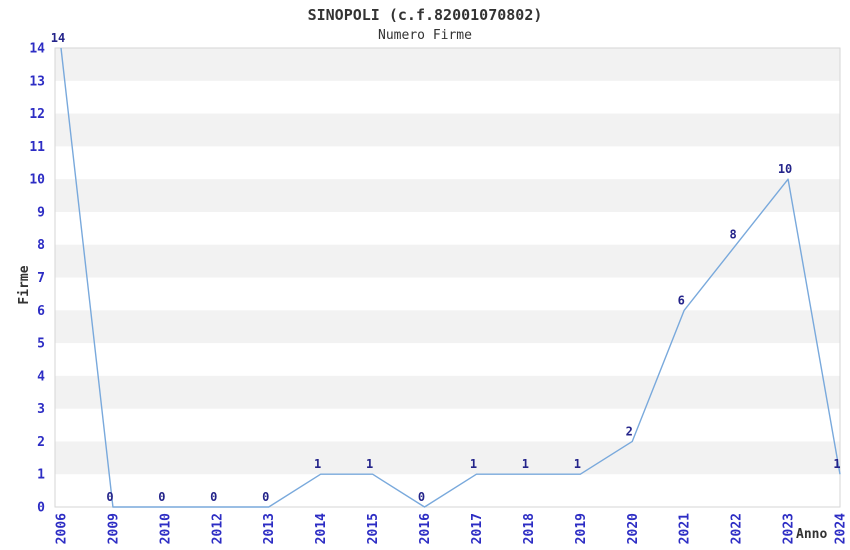 This screenshot has width=850, height=550. Describe the element at coordinates (733, 235) in the screenshot. I see `data-label: 8` at that location.